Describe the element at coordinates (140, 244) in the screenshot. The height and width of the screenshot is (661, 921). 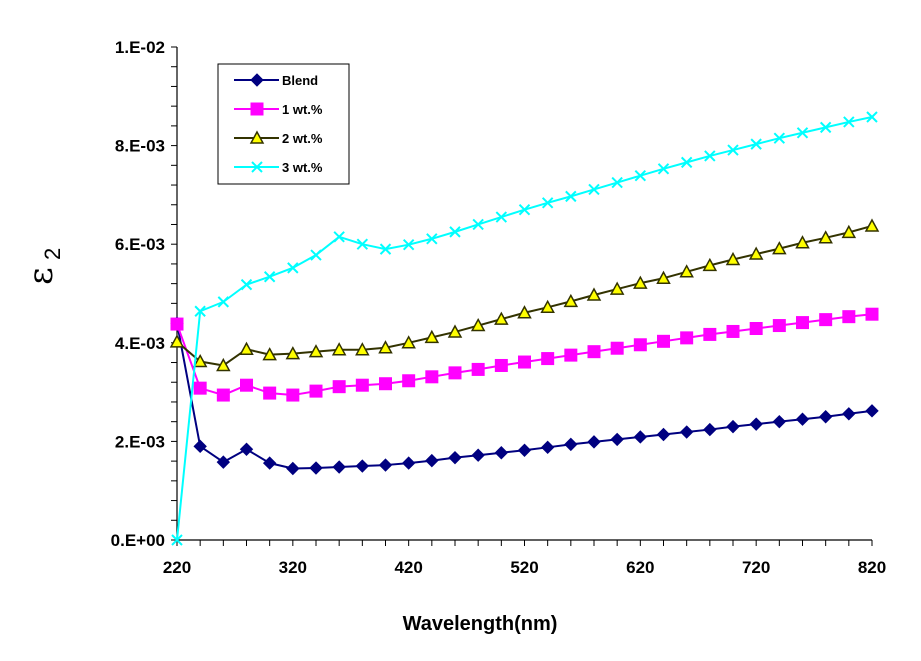
I see `y-tick-label: 6.E-03` at that location.